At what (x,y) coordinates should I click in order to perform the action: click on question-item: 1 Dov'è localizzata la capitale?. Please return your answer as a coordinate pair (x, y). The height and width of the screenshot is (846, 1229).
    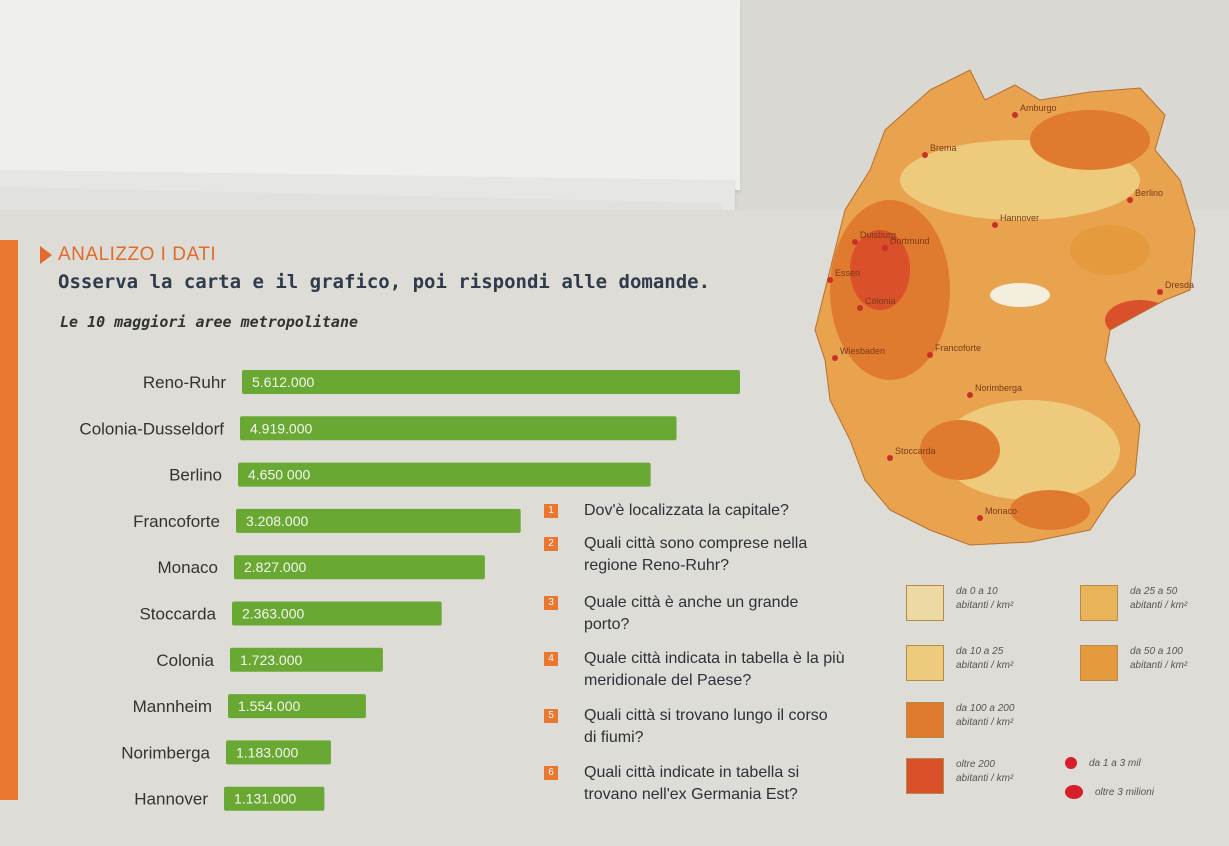
    Looking at the image, I should click on (666, 511).